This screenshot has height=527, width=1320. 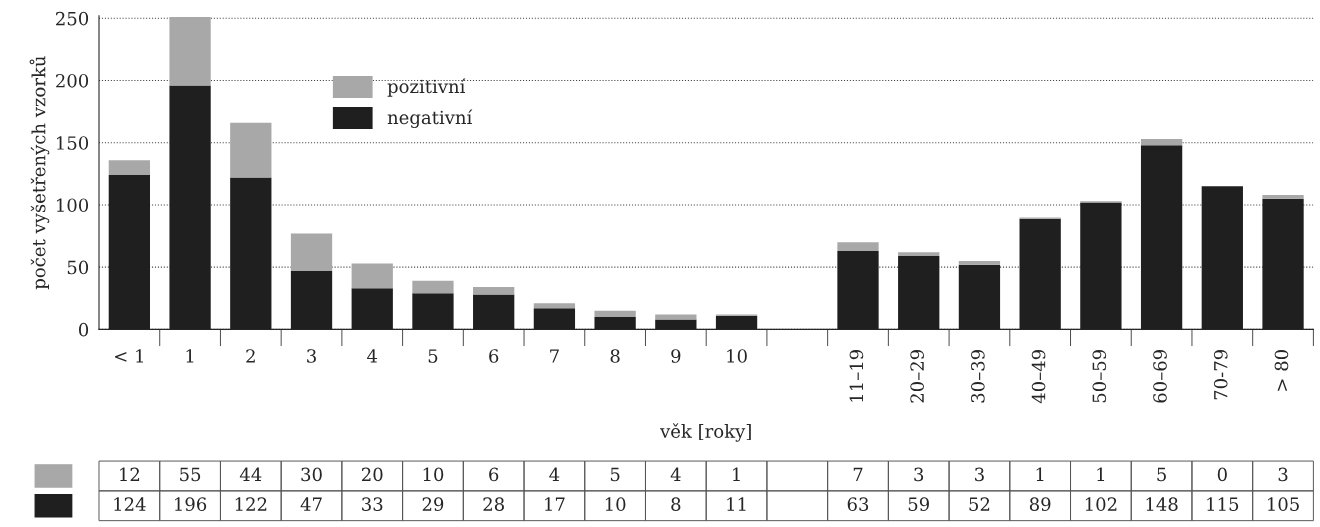 I want to click on y-tick-label: 200, so click(x=72, y=80).